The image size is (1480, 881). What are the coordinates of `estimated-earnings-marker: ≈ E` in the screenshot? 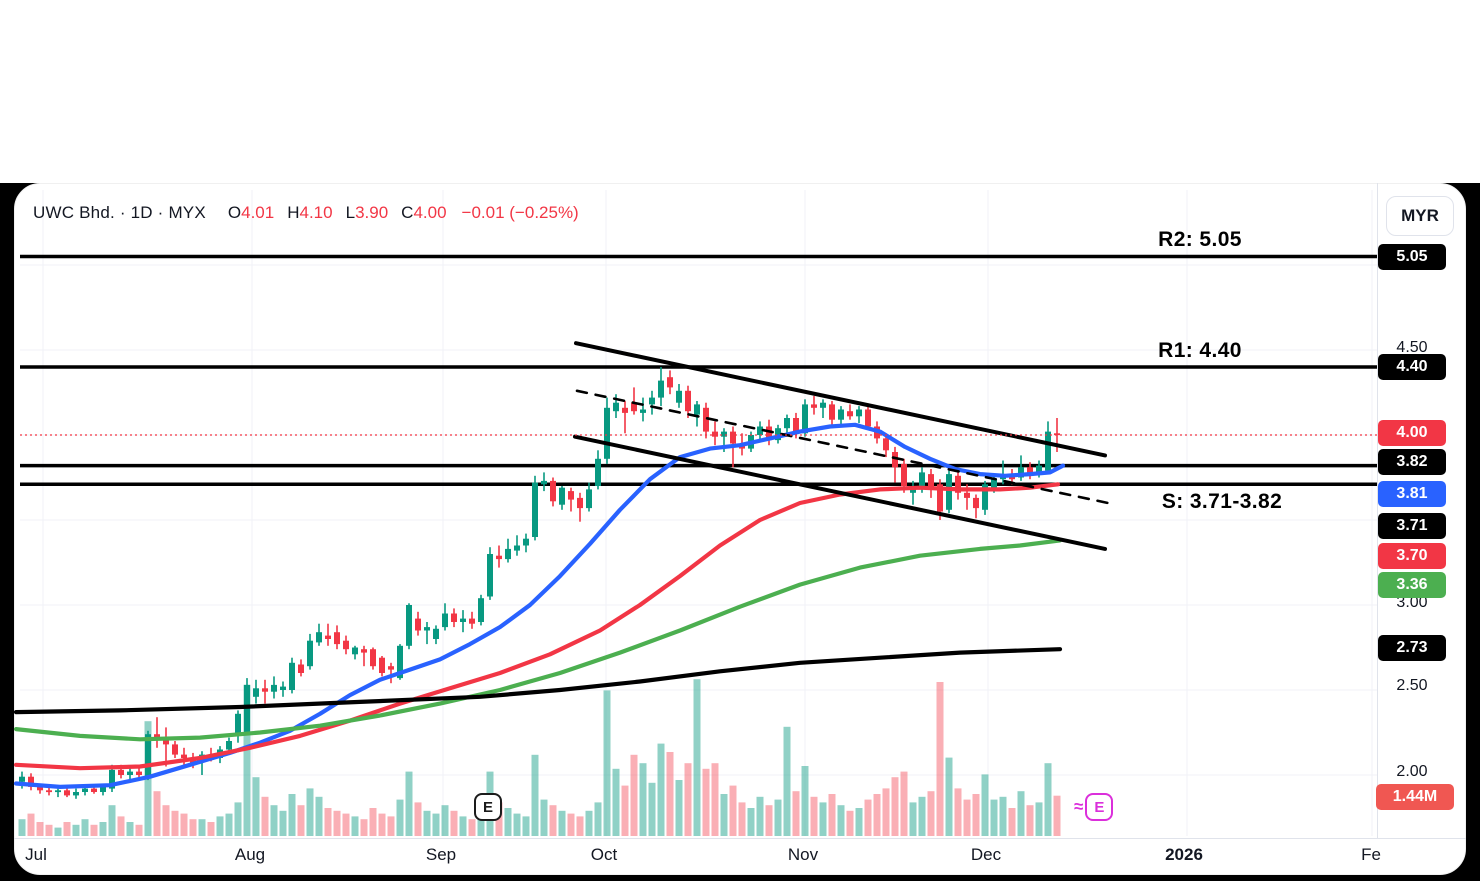 It's located at (1094, 807).